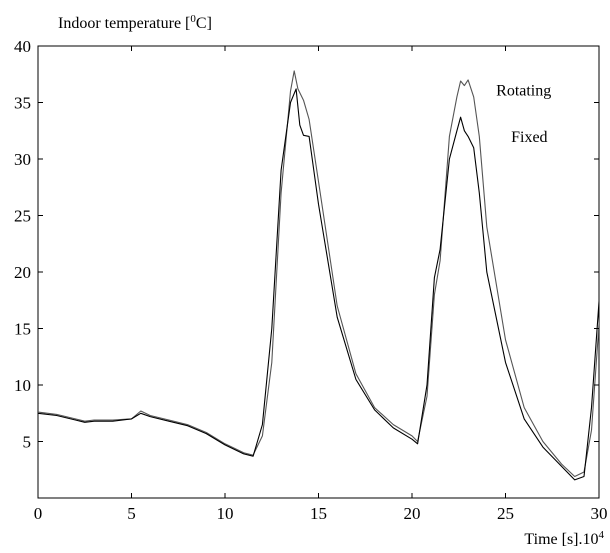  I want to click on series-label-rotating: Rotating, so click(523, 91).